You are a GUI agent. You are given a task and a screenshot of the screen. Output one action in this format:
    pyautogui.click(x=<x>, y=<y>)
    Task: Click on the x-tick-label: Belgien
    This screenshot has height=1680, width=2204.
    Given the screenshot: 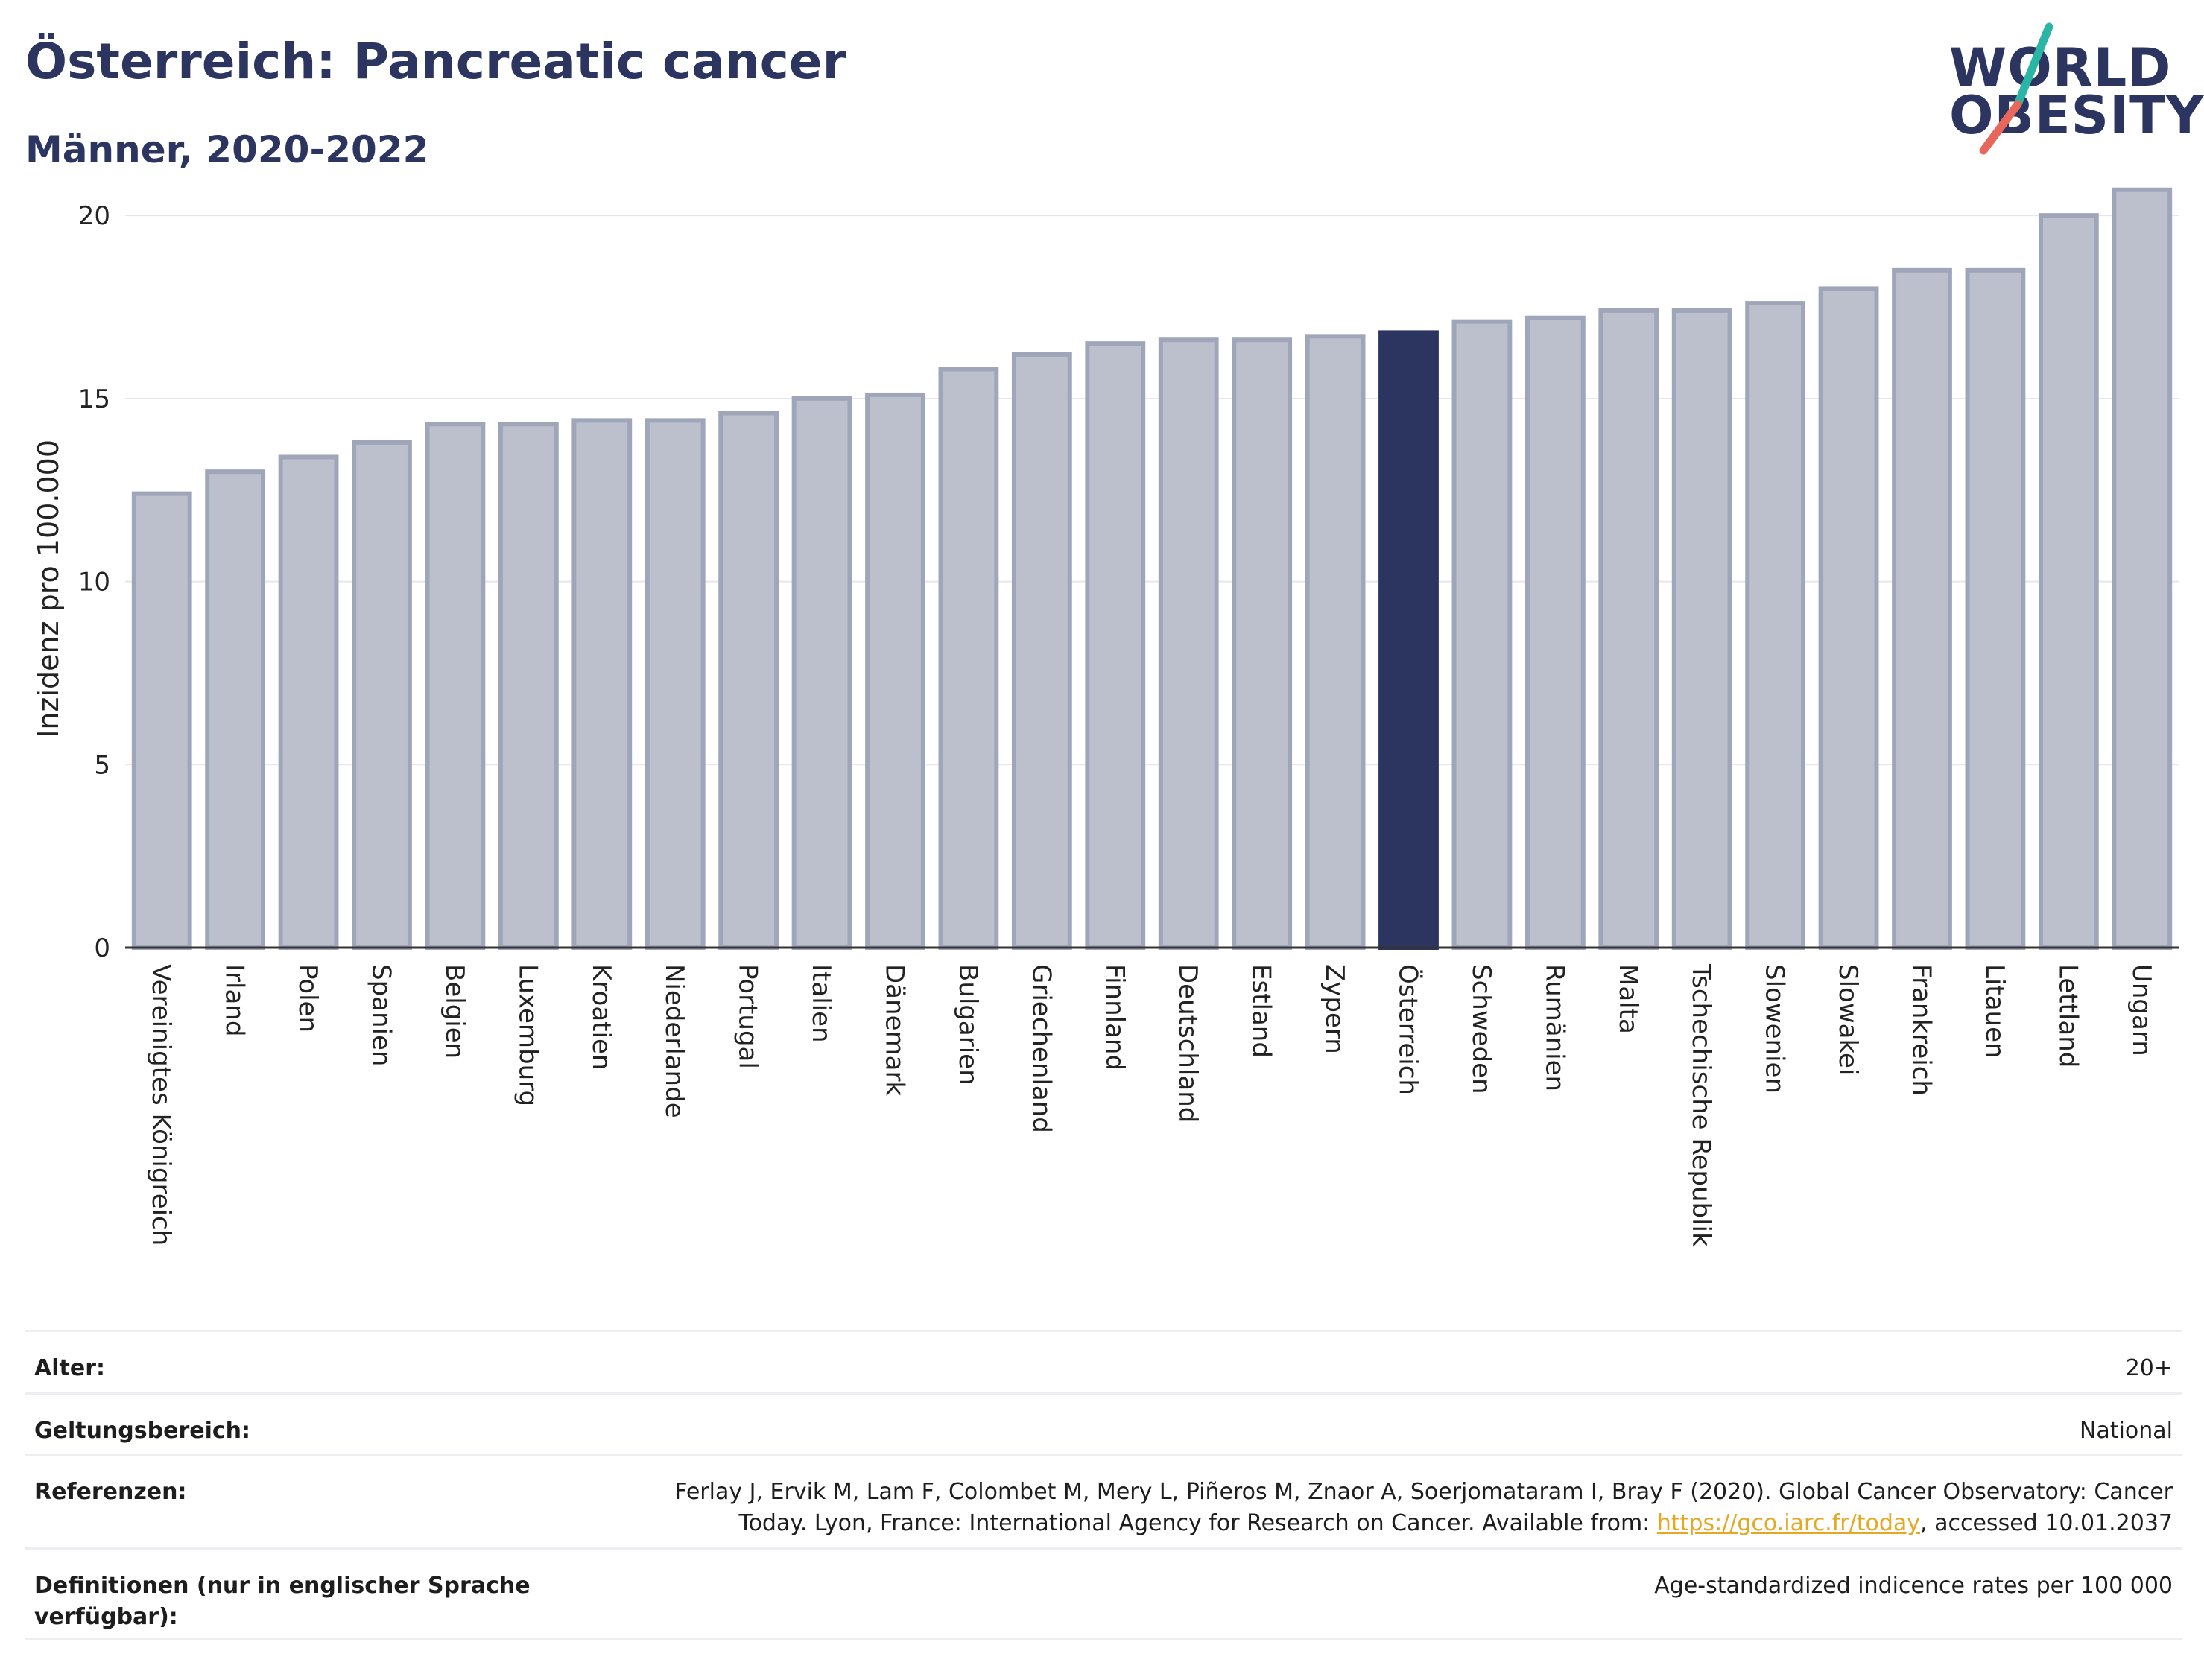 What is the action you would take?
    pyautogui.click(x=454, y=1011)
    